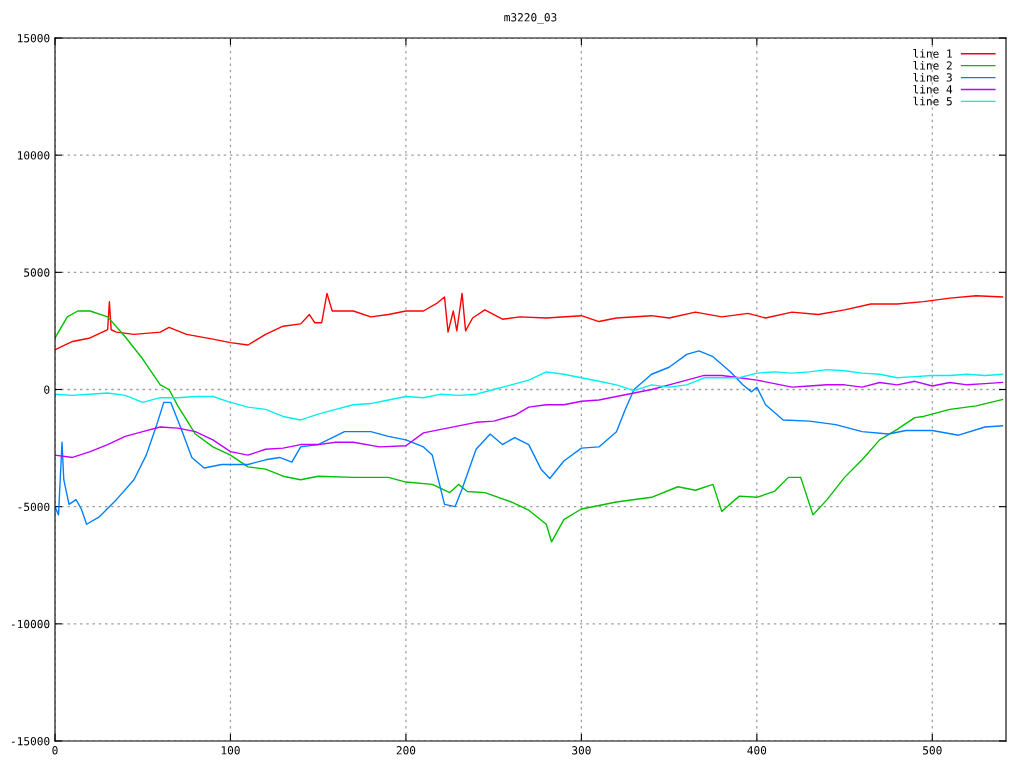 The width and height of the screenshot is (1024, 768). Describe the element at coordinates (932, 77) in the screenshot. I see `legend-label: line 3` at that location.